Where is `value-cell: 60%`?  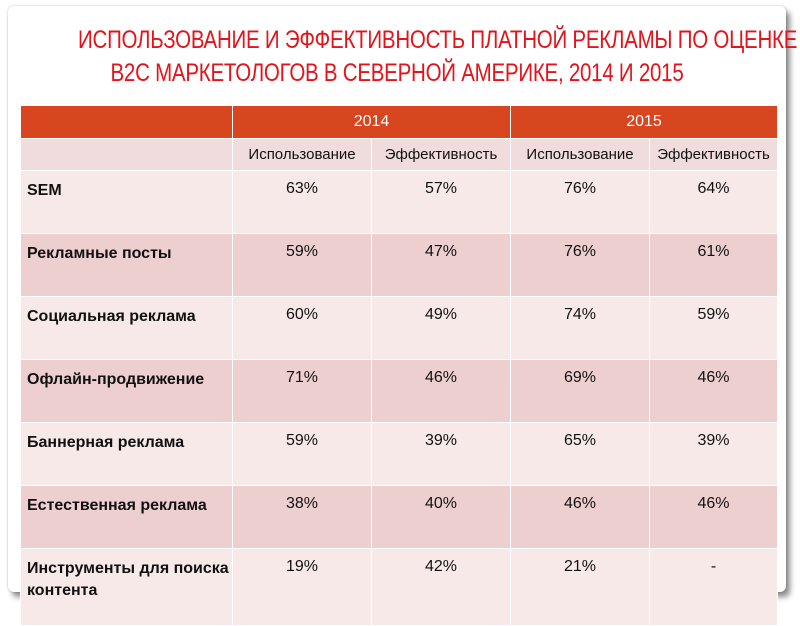
value-cell: 60% is located at coordinates (302, 328).